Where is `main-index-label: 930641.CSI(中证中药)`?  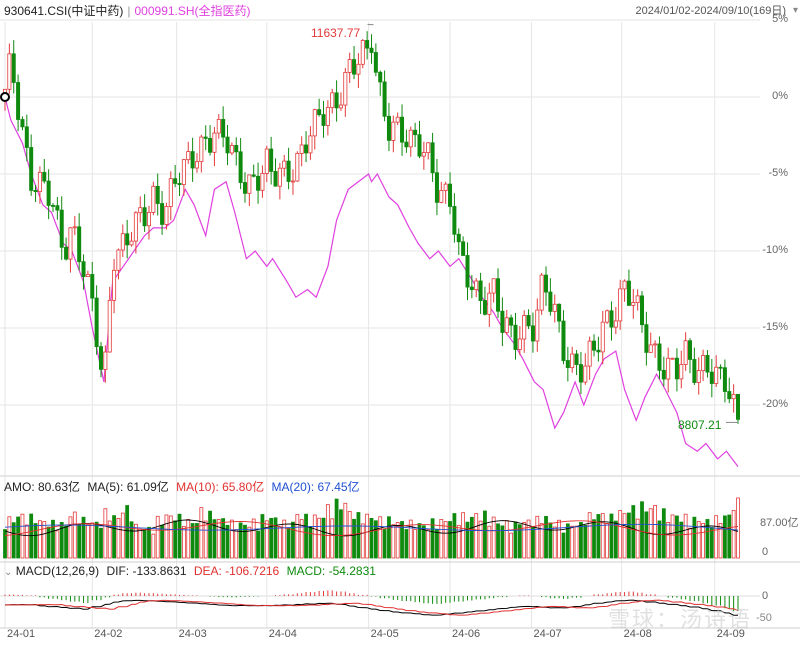 main-index-label: 930641.CSI(中证中药) is located at coordinates (64, 11).